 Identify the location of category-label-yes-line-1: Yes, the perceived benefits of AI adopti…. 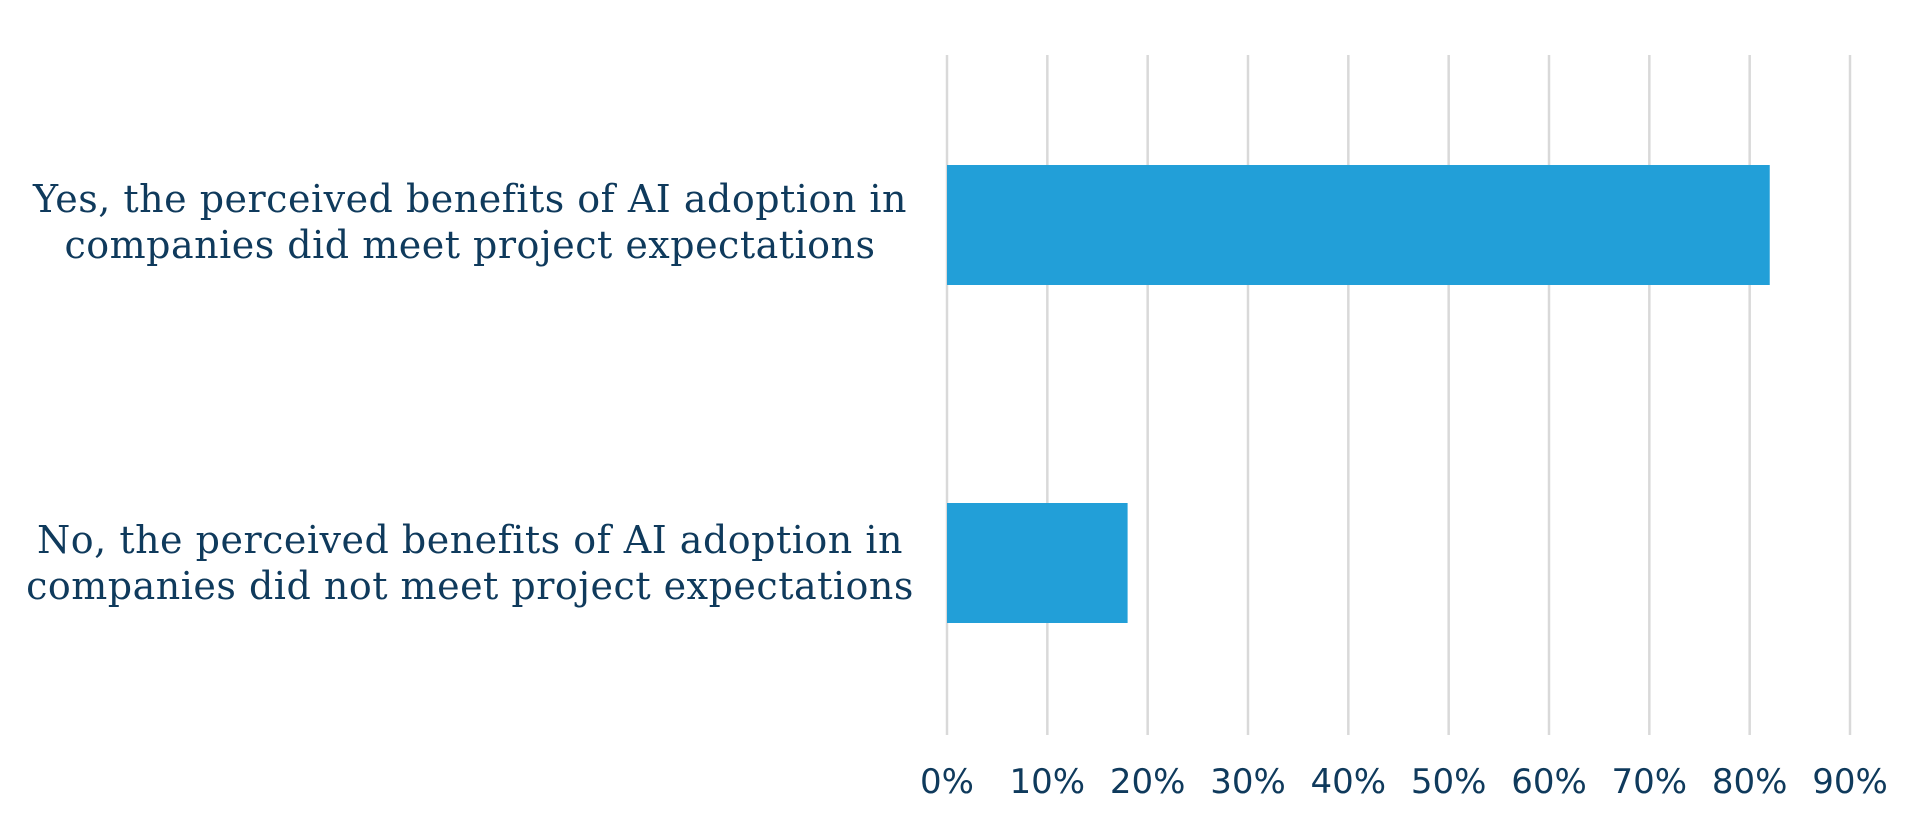
(470, 199).